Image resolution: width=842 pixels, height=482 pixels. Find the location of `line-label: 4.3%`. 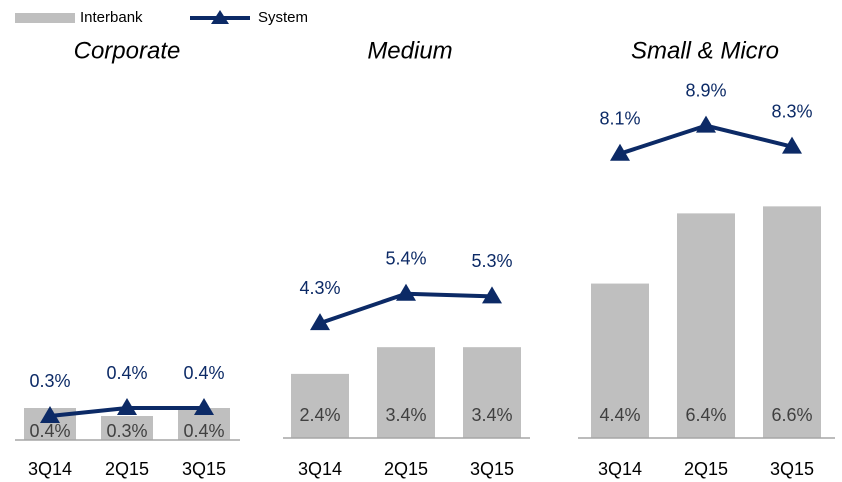

line-label: 4.3% is located at coordinates (319, 288).